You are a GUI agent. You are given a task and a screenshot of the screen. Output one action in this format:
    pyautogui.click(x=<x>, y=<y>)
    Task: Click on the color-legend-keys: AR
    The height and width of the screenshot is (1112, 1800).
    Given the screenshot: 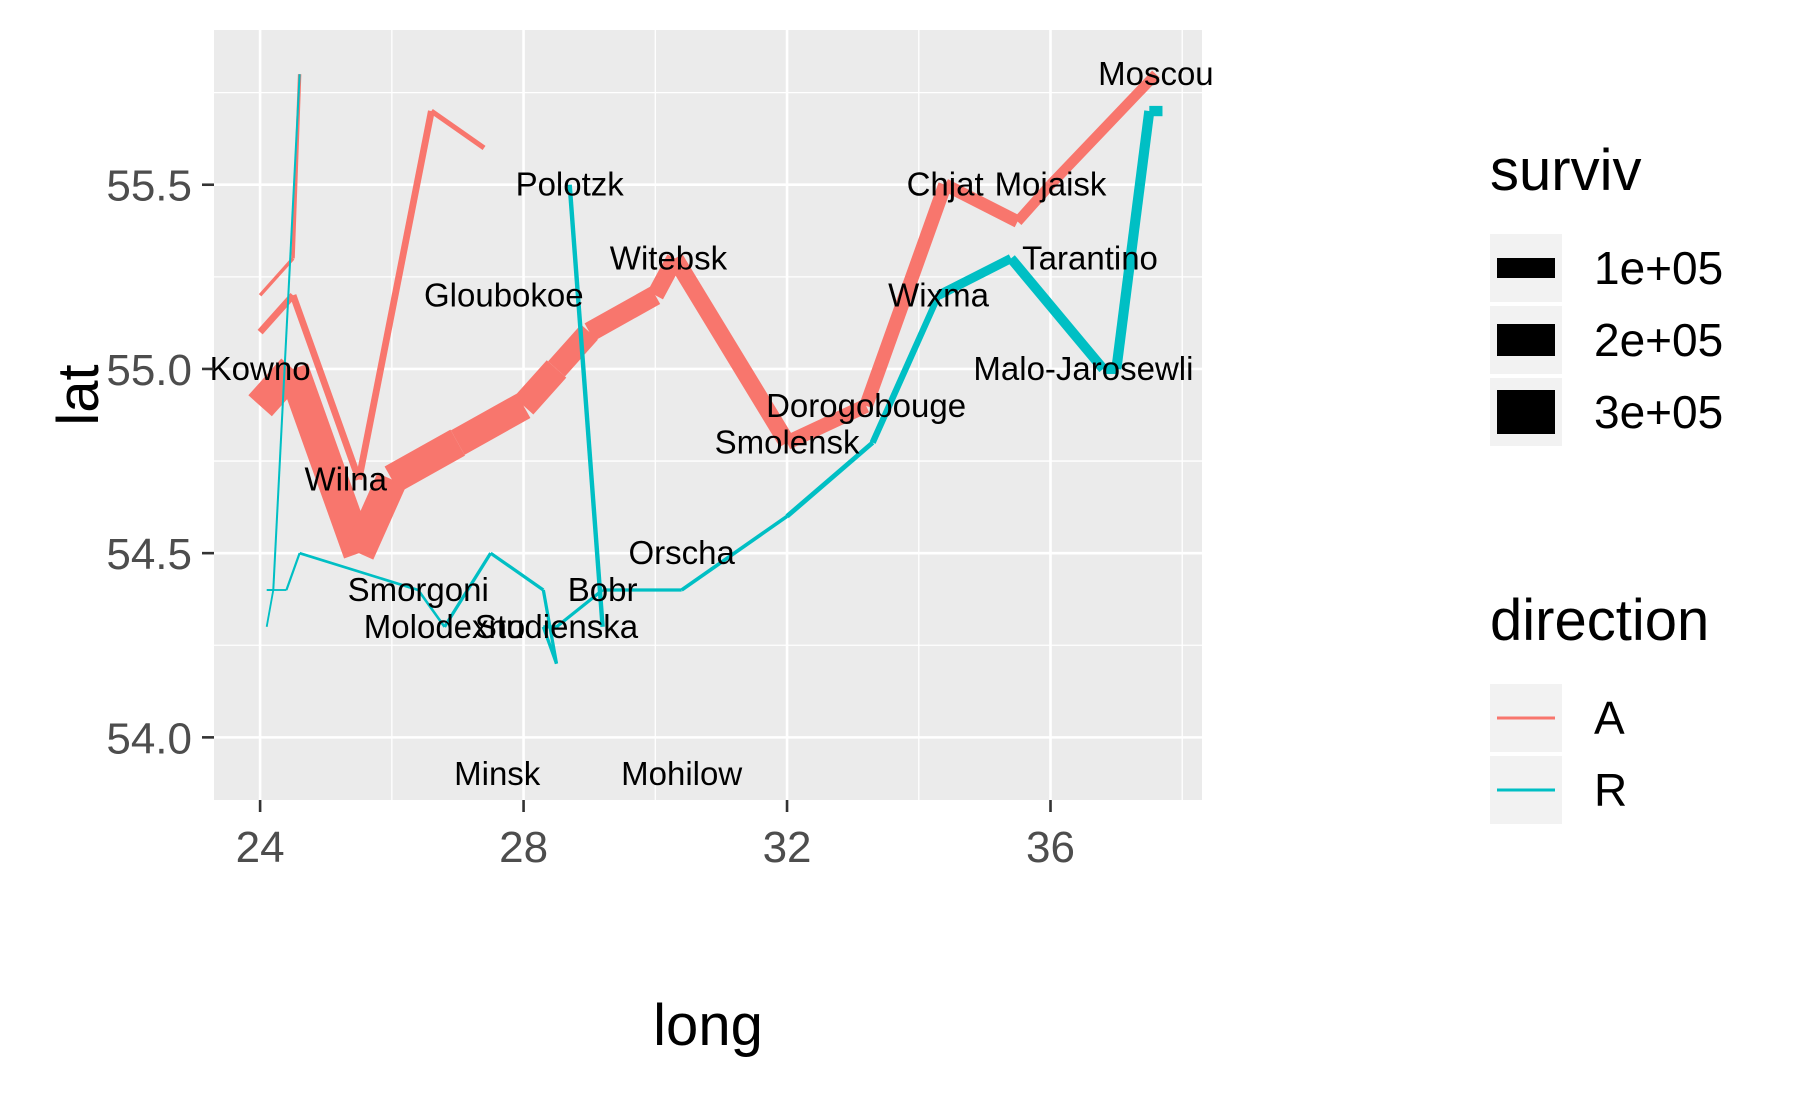 What is the action you would take?
    pyautogui.click(x=1558, y=754)
    